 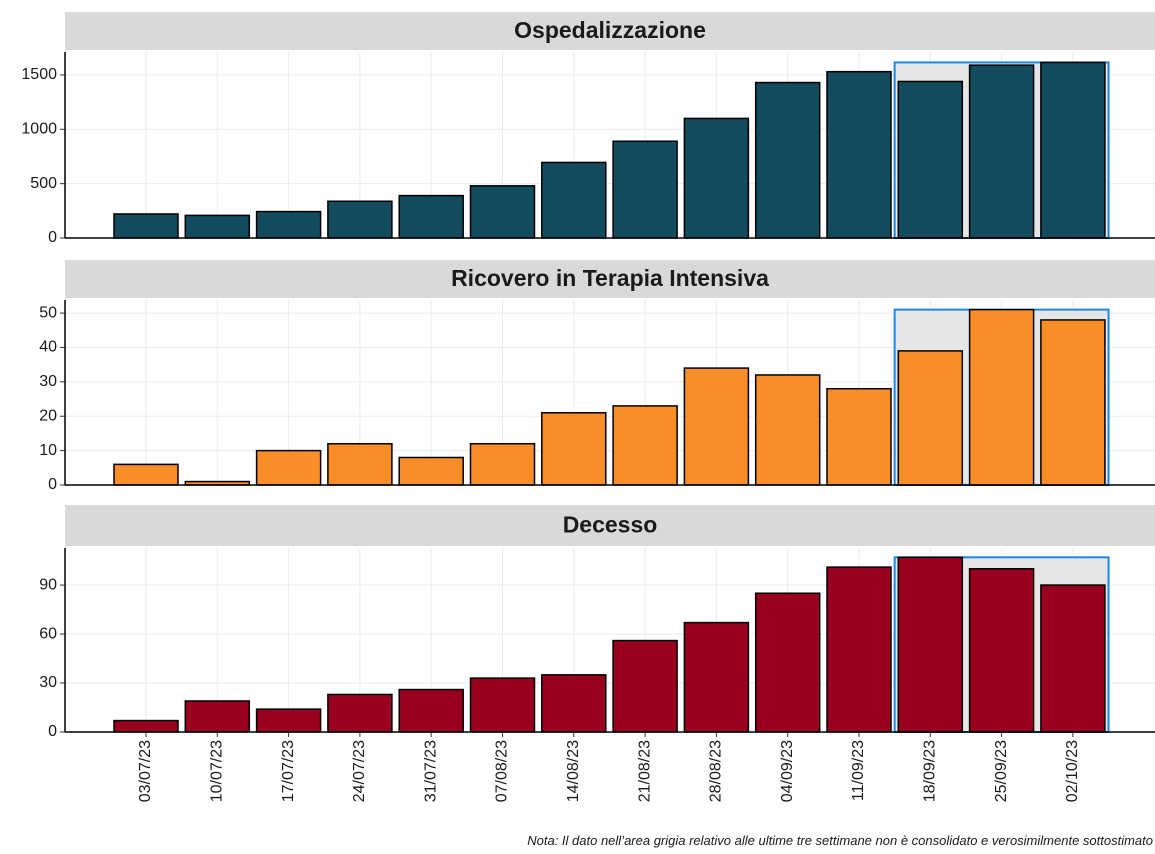 I want to click on y-tick-label: 90, so click(x=48, y=584).